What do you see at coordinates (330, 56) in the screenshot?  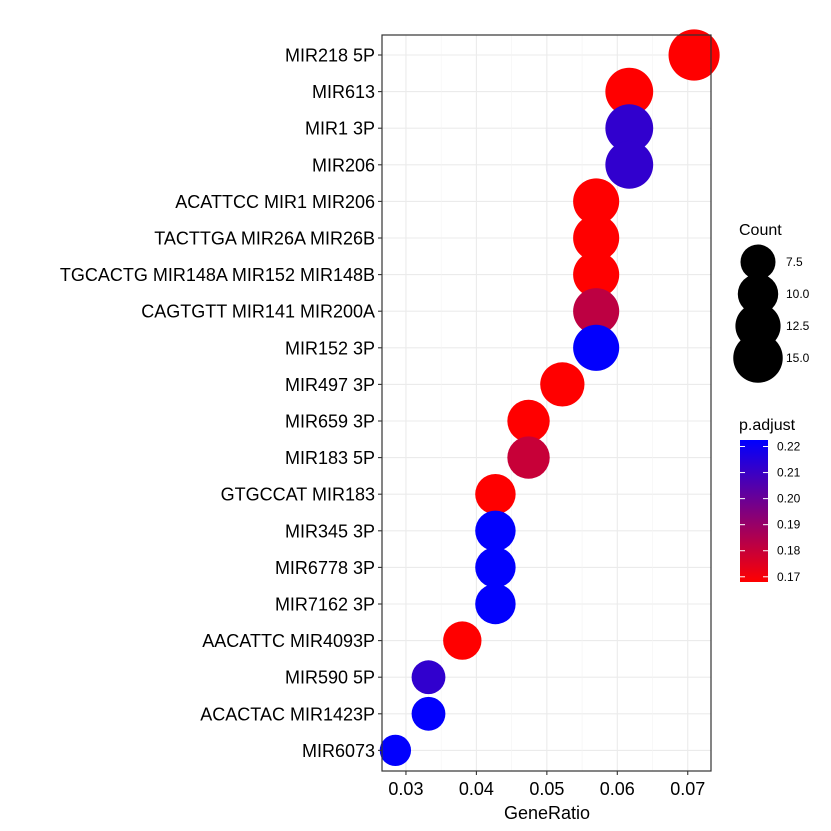 I see `y-tick-label: MIR218 5P` at bounding box center [330, 56].